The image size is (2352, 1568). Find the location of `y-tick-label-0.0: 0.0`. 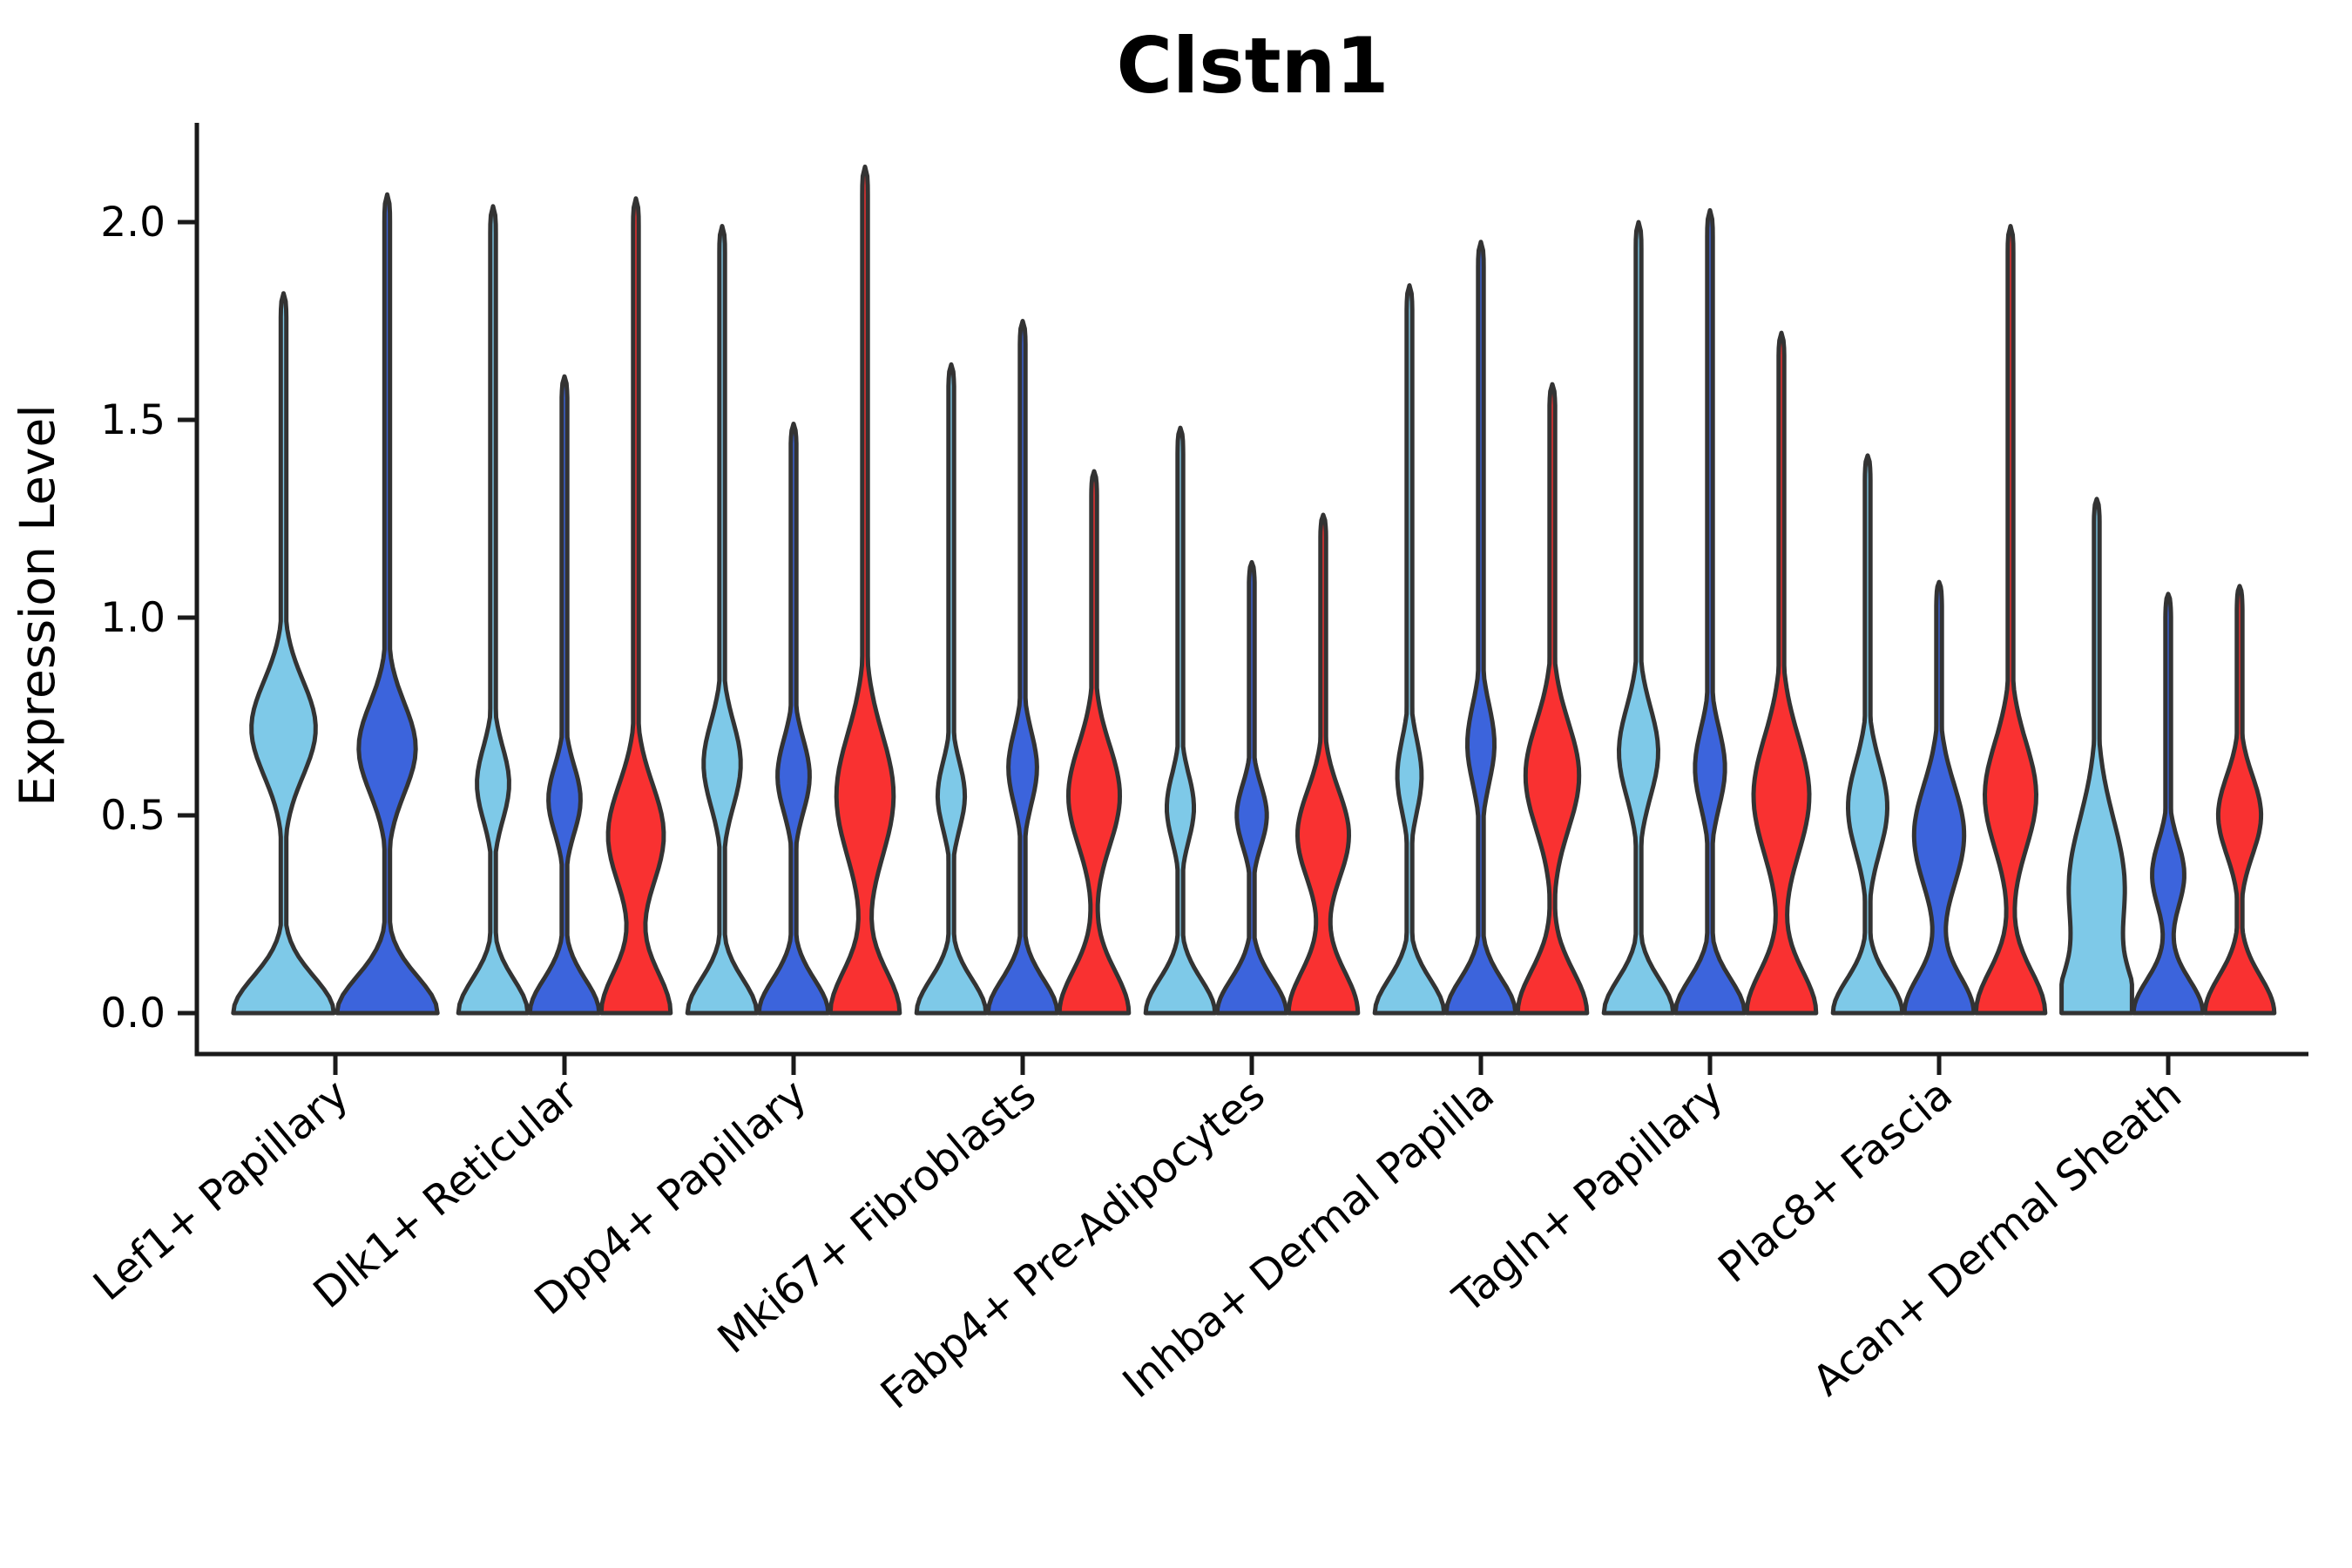

y-tick-label-0.0: 0.0 is located at coordinates (133, 1014).